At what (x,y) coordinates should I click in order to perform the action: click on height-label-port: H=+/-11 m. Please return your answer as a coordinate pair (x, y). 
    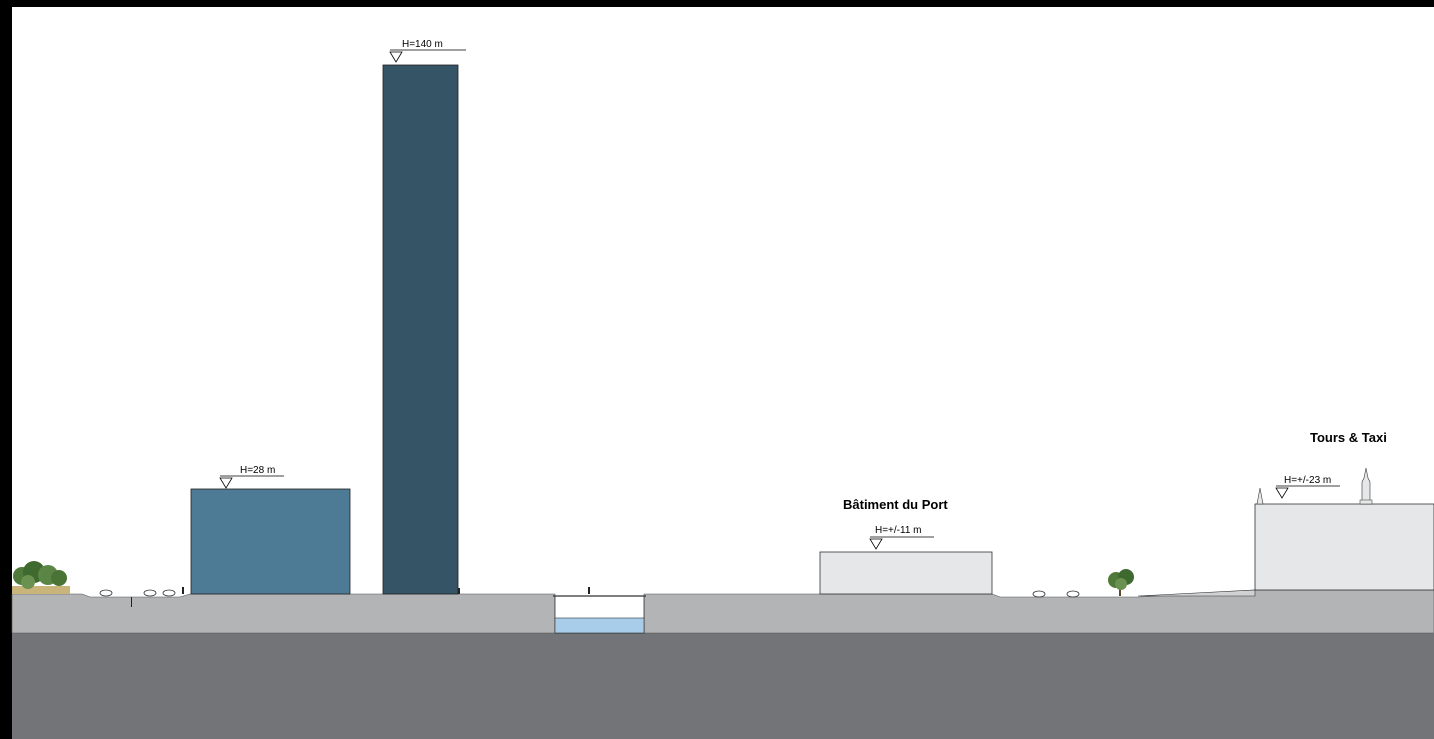
    Looking at the image, I should click on (898, 530).